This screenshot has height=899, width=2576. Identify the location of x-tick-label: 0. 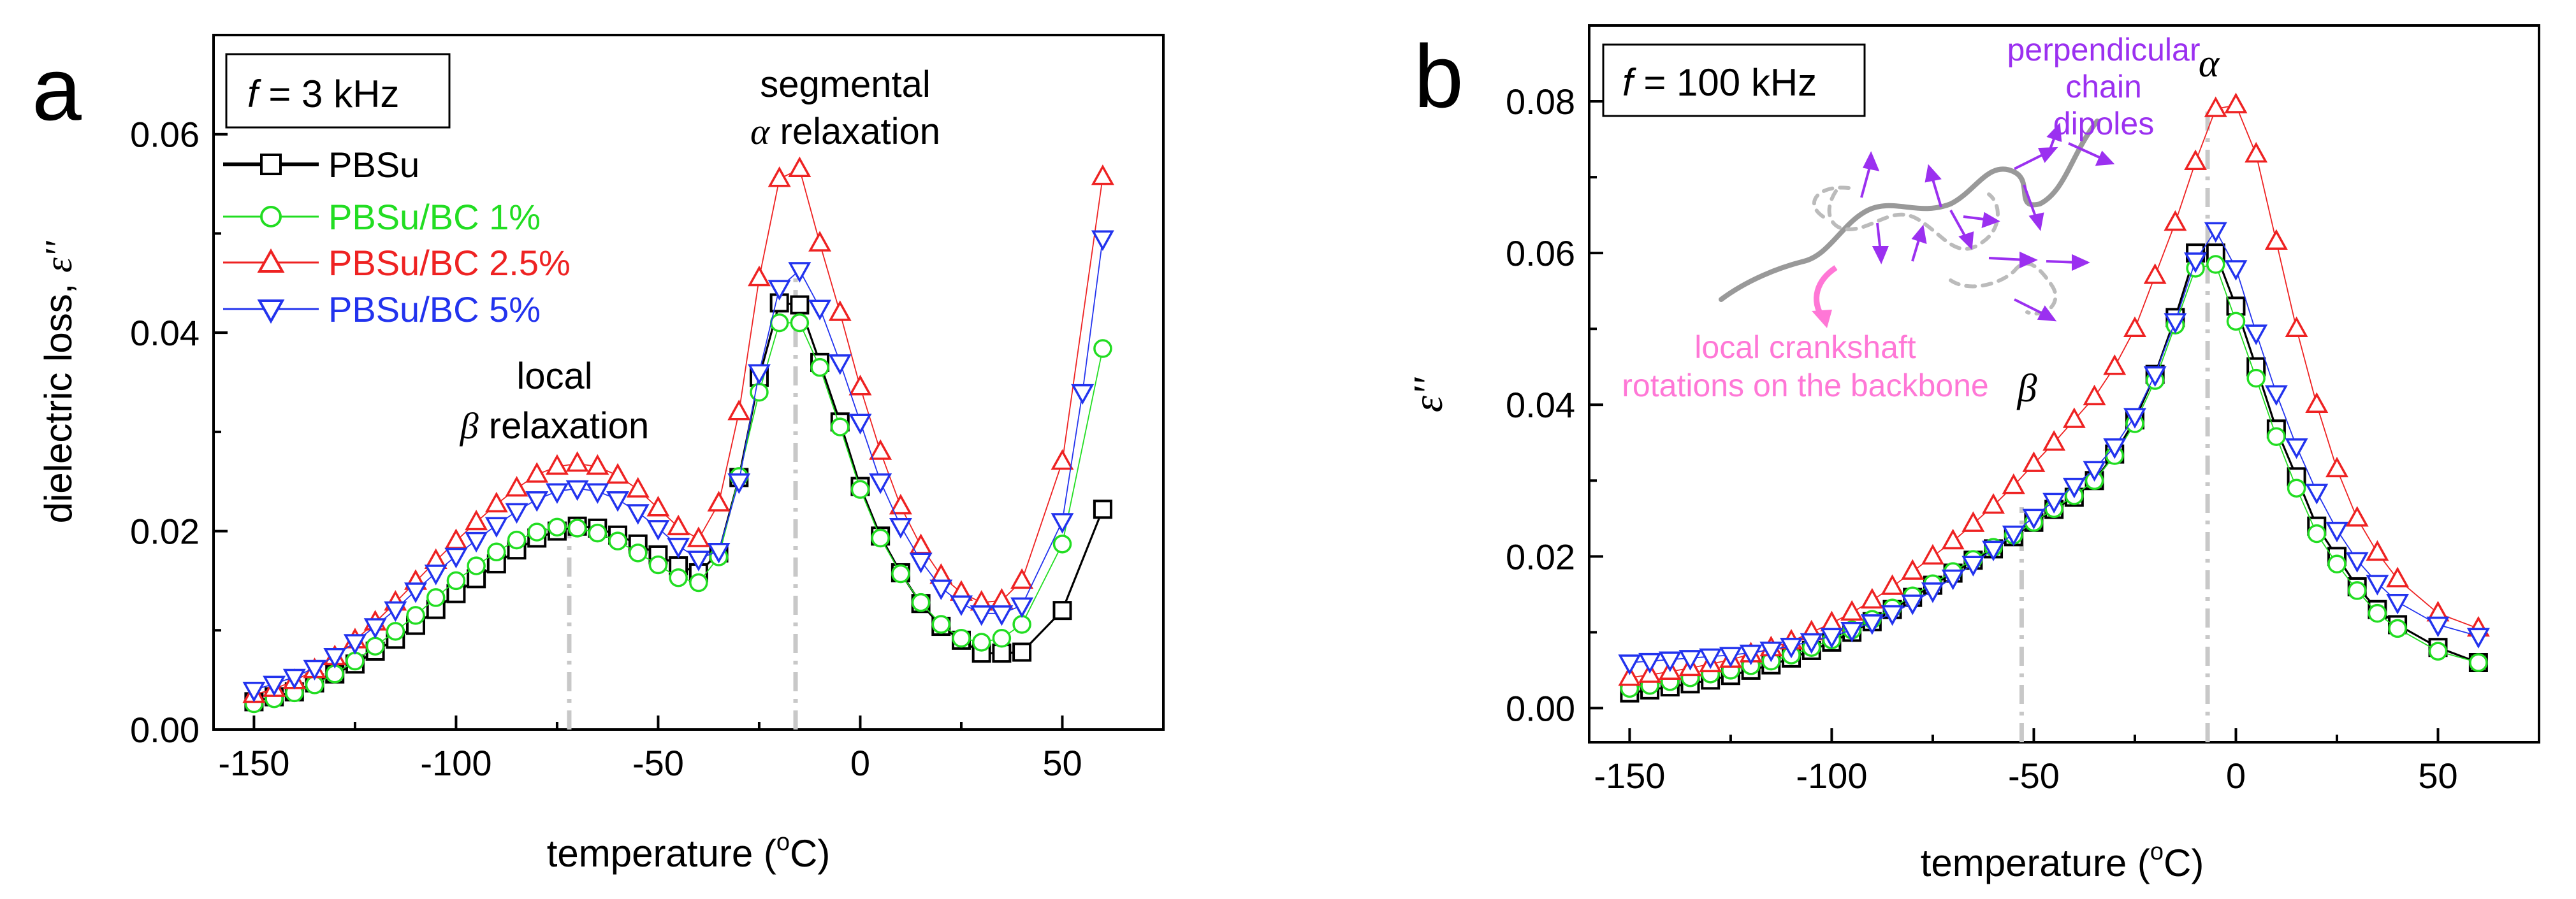
(860, 763).